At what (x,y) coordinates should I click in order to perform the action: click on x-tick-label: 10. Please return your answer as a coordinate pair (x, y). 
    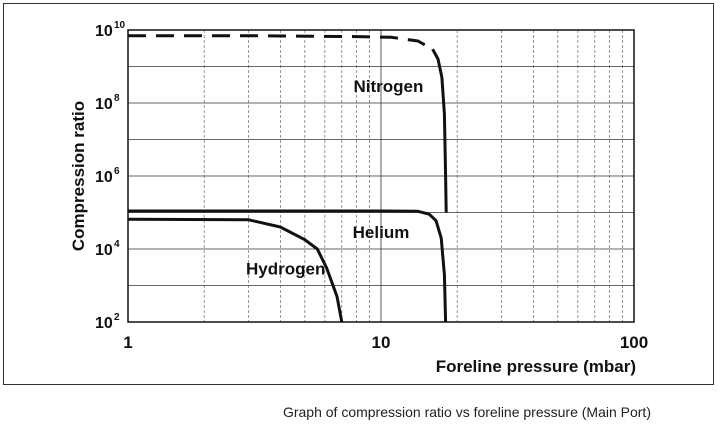
    Looking at the image, I should click on (381, 342).